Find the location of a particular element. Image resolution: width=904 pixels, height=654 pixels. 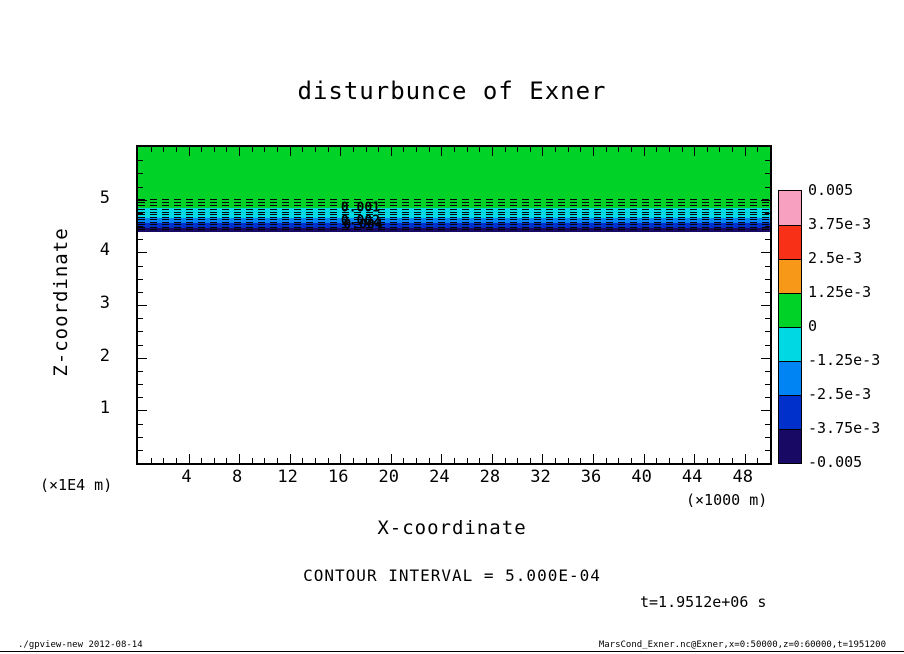

y-tick-label: 2 is located at coordinates (104, 355).